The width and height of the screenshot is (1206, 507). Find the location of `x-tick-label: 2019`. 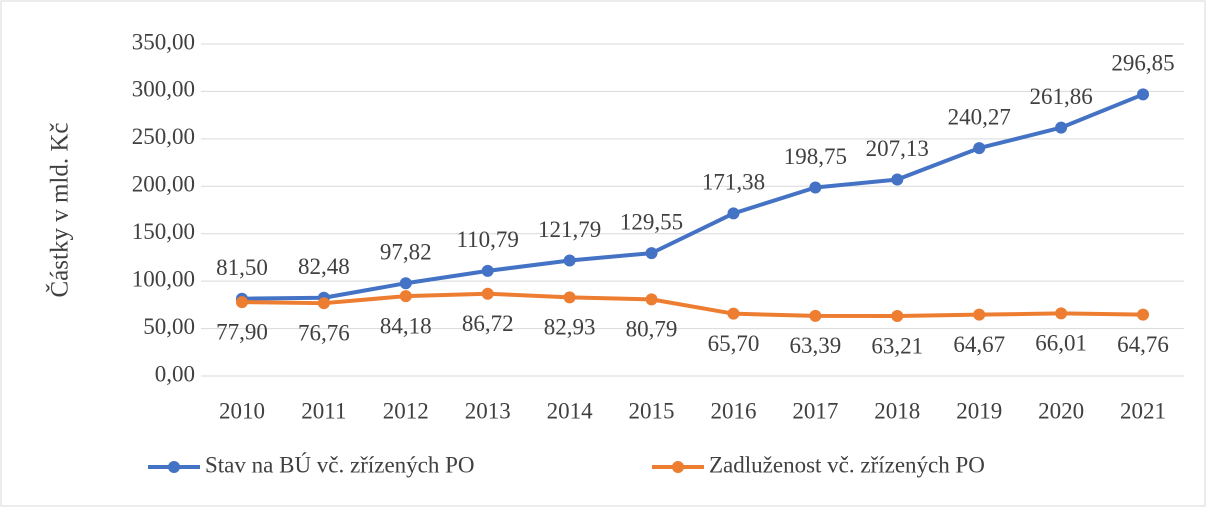

x-tick-label: 2019 is located at coordinates (979, 410).